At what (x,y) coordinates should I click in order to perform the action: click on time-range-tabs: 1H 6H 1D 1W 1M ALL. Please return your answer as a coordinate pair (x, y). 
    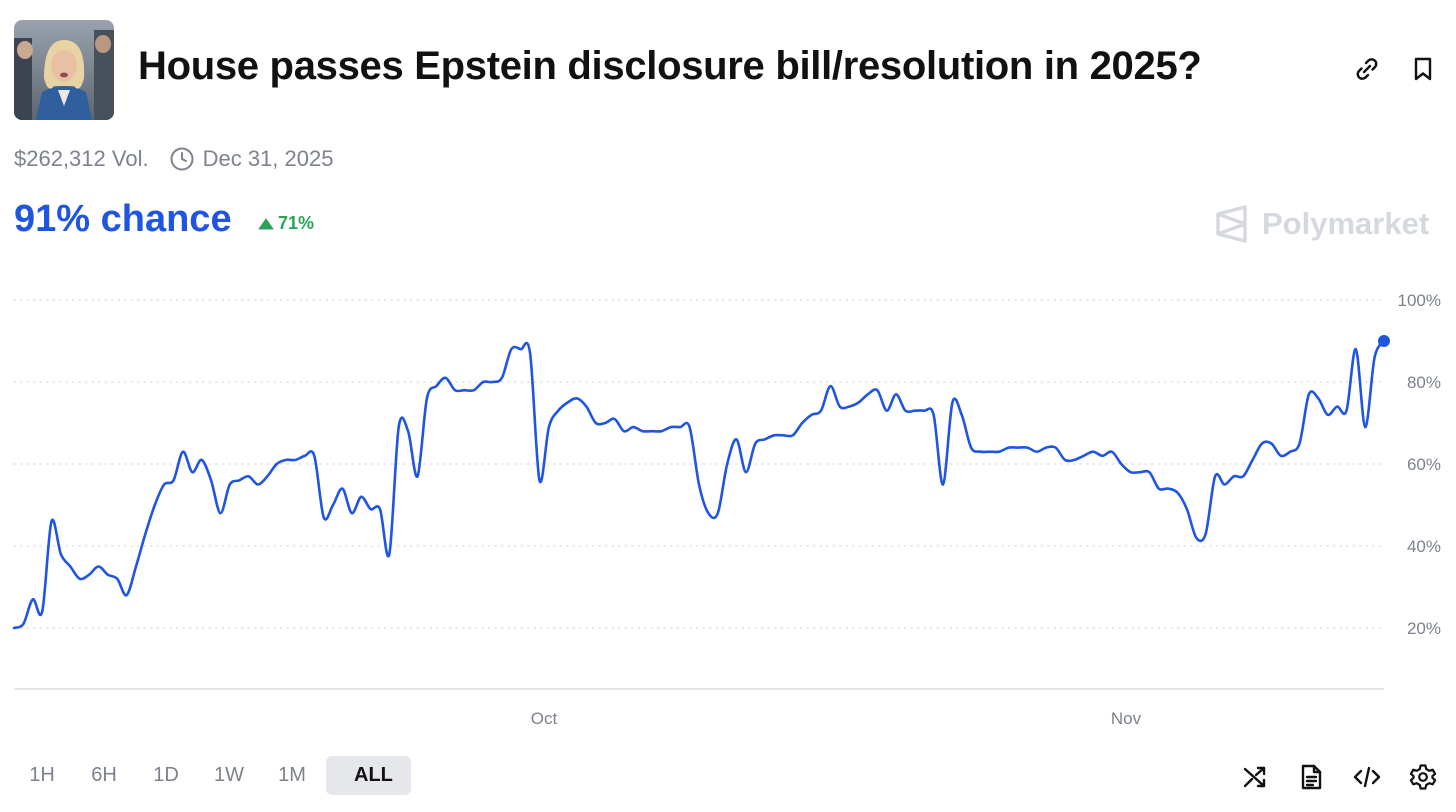
    Looking at the image, I should click on (212, 775).